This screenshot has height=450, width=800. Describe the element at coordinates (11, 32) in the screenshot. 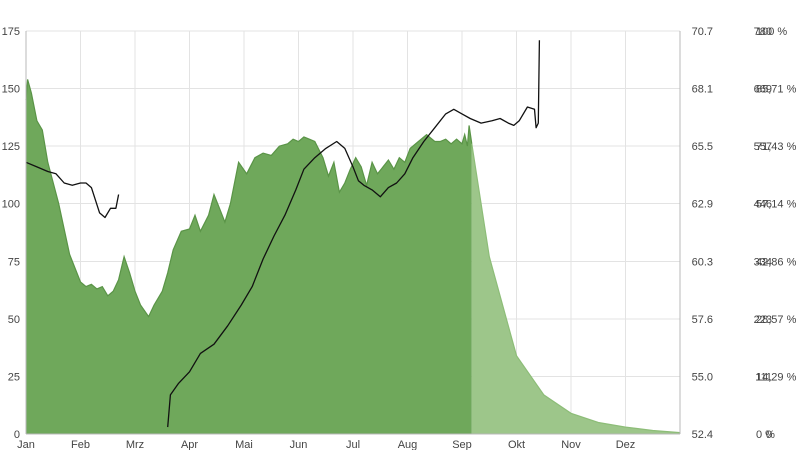

I see `y-tick-label-left: 175` at that location.